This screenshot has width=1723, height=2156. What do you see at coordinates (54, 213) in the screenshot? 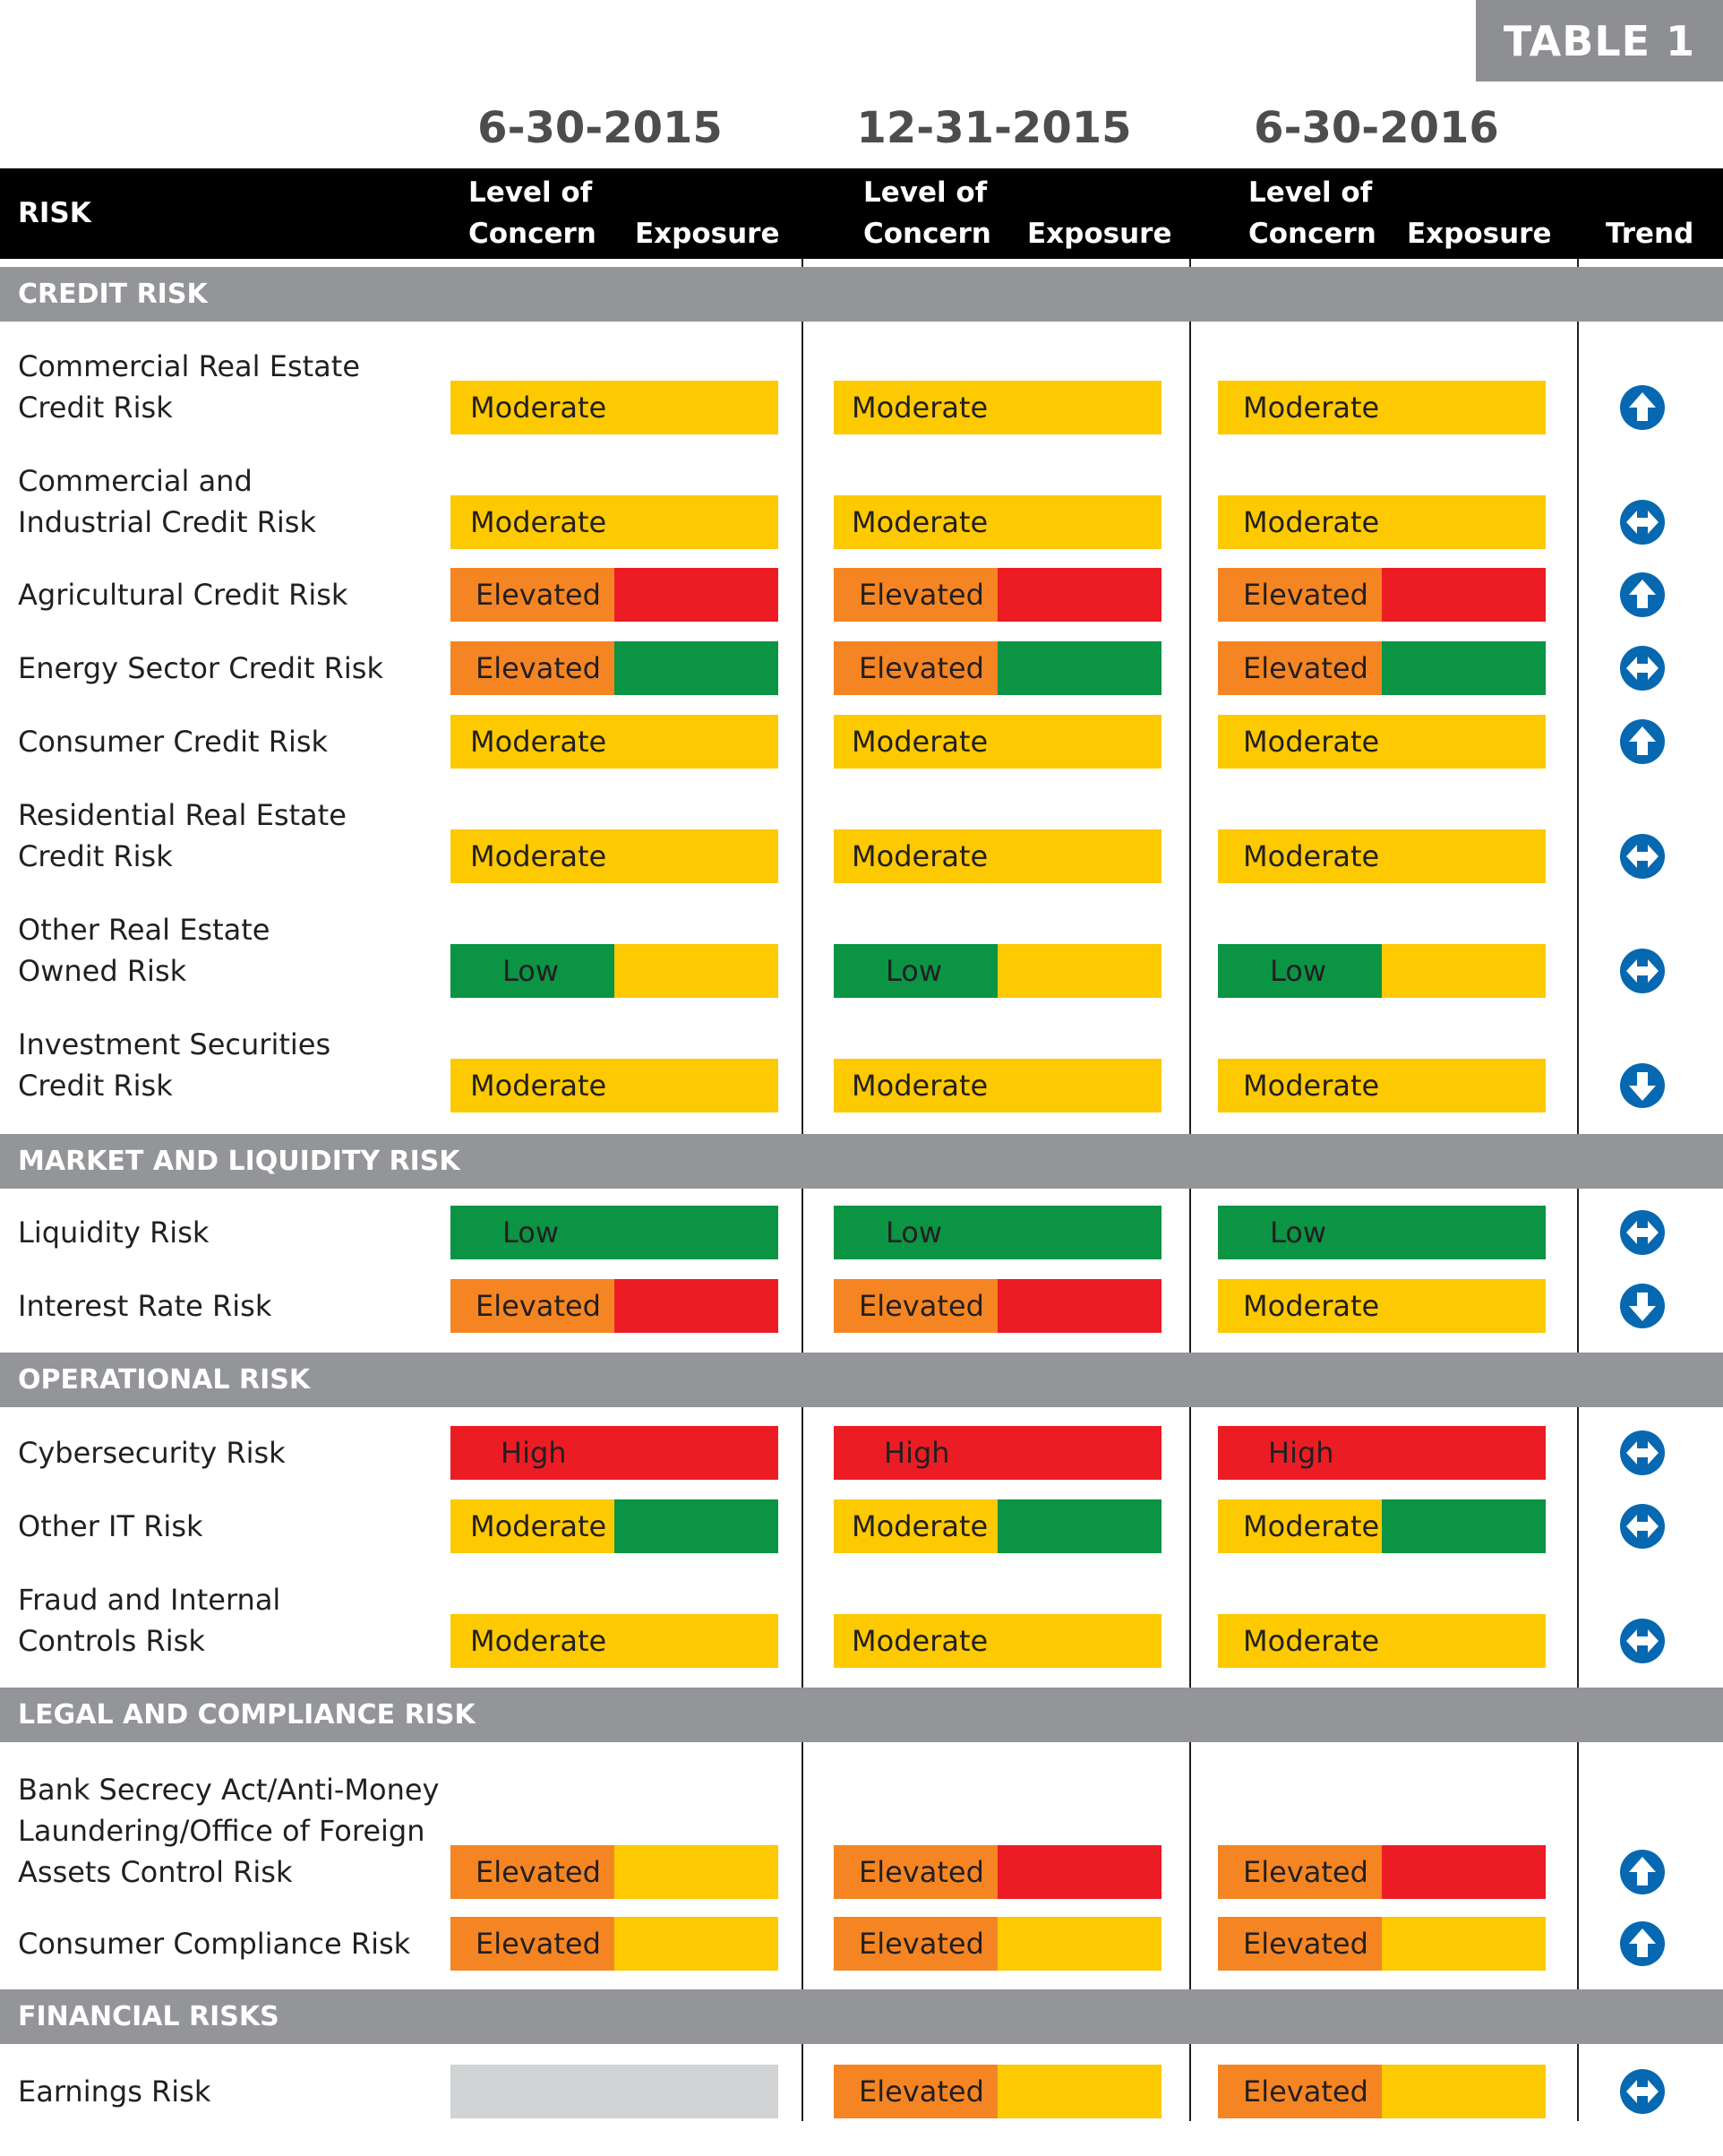
I see `header-risk: RISK` at bounding box center [54, 213].